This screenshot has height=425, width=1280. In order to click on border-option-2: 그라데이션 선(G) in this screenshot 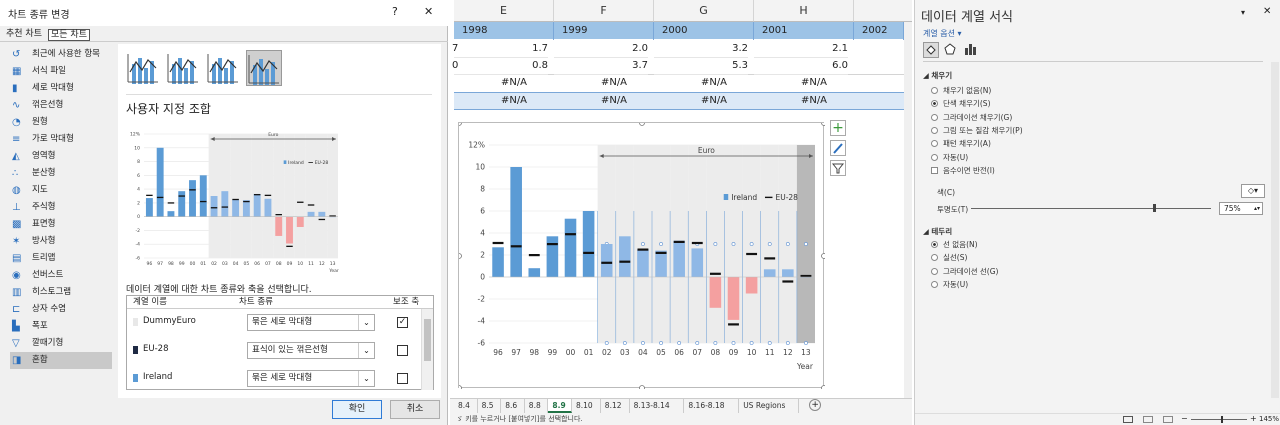, I will do `click(964, 272)`.